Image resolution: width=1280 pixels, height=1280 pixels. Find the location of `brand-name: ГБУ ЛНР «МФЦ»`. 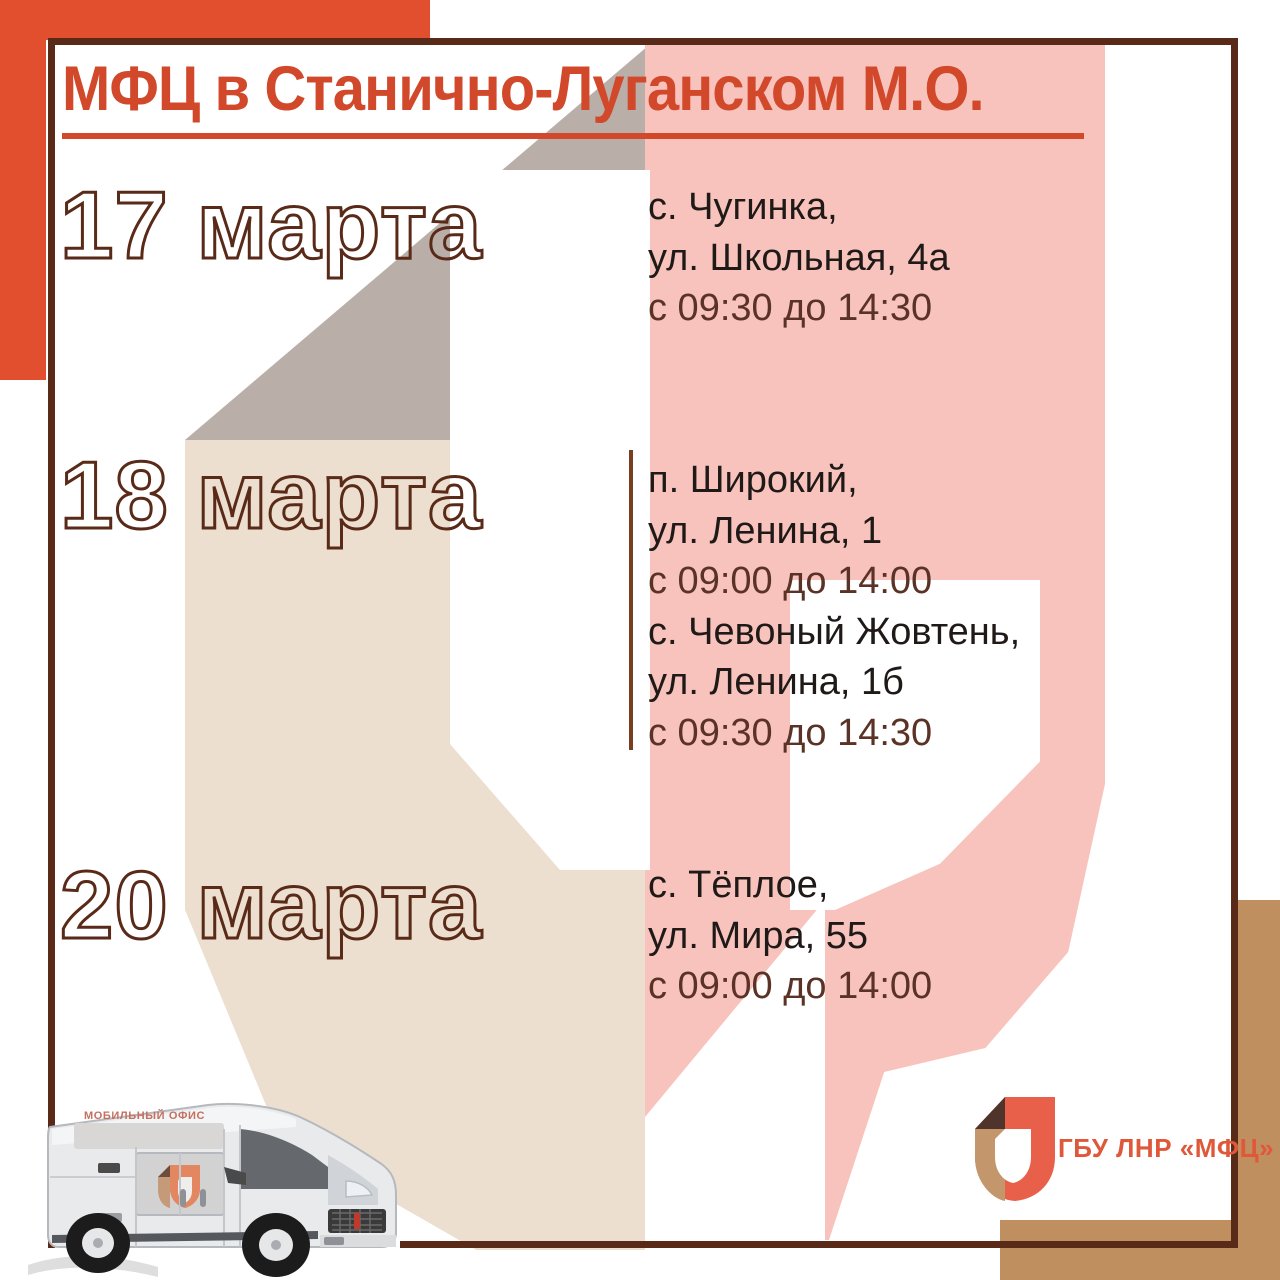

brand-name: ГБУ ЛНР «МФЦ» is located at coordinates (1166, 1148).